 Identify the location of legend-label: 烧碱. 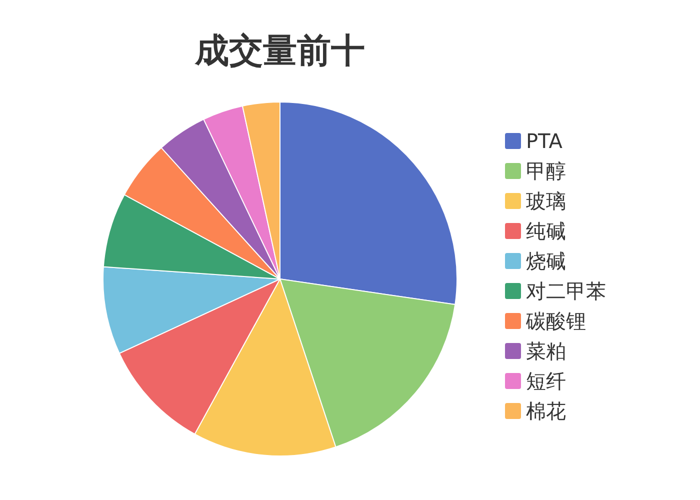
(546, 261).